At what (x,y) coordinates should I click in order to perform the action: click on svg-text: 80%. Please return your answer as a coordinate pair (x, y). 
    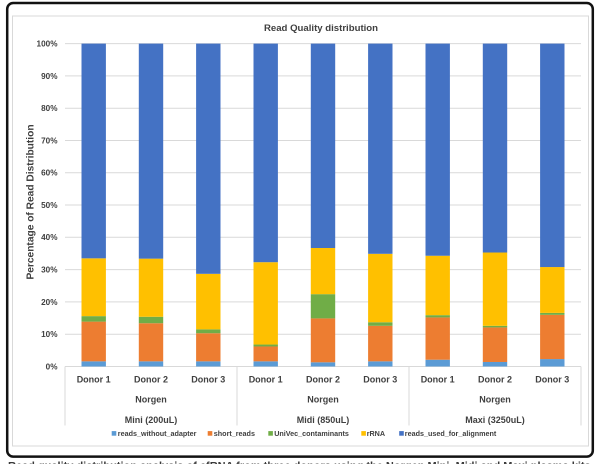
    Looking at the image, I should click on (49, 108).